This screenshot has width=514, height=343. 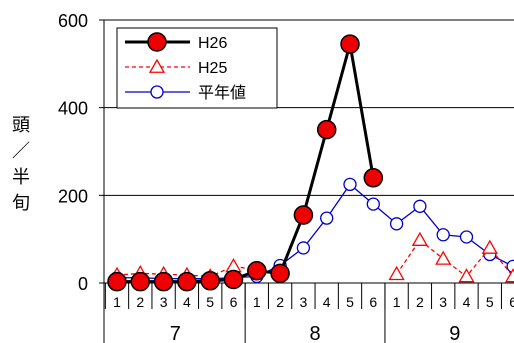 I want to click on legend-label: H26, so click(x=212, y=43).